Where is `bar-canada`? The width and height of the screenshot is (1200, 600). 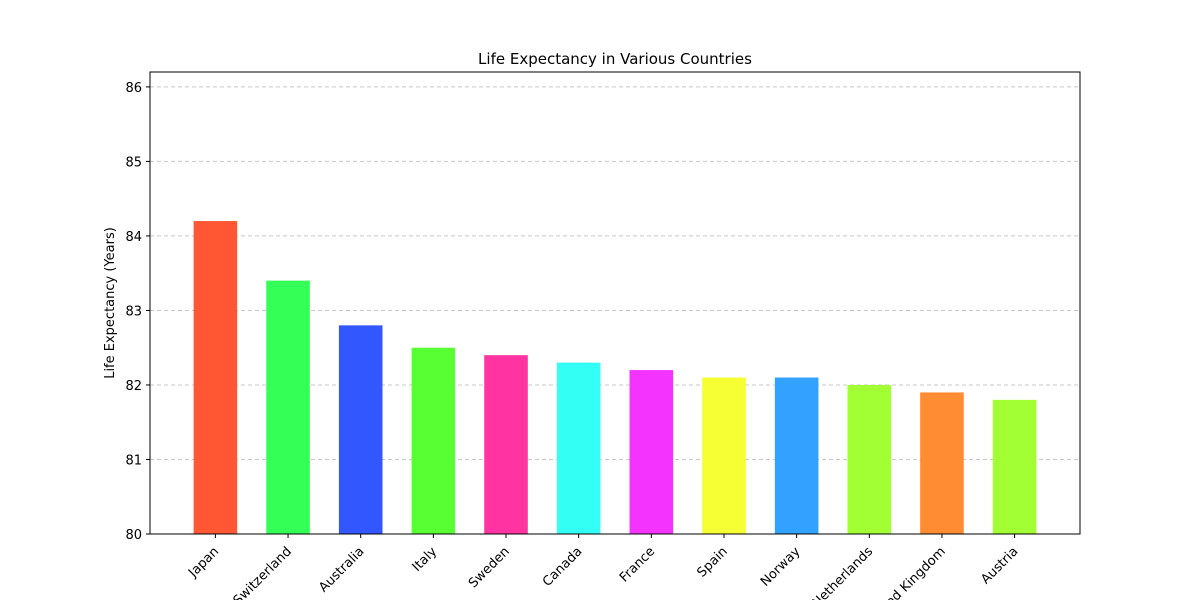
bar-canada is located at coordinates (578, 448).